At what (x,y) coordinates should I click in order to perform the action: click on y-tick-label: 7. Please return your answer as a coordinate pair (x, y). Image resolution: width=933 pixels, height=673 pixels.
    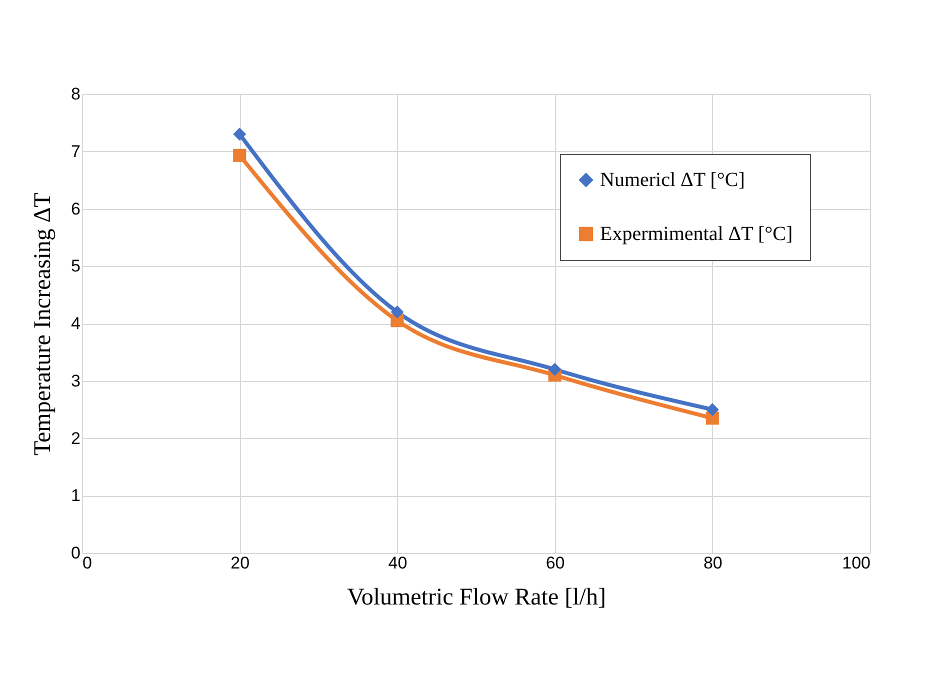
    Looking at the image, I should click on (75, 151).